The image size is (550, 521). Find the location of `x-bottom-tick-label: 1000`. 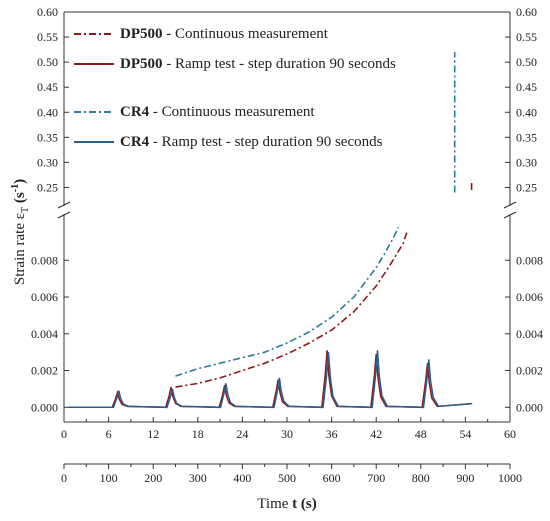

x-bottom-tick-label: 1000 is located at coordinates (510, 478).